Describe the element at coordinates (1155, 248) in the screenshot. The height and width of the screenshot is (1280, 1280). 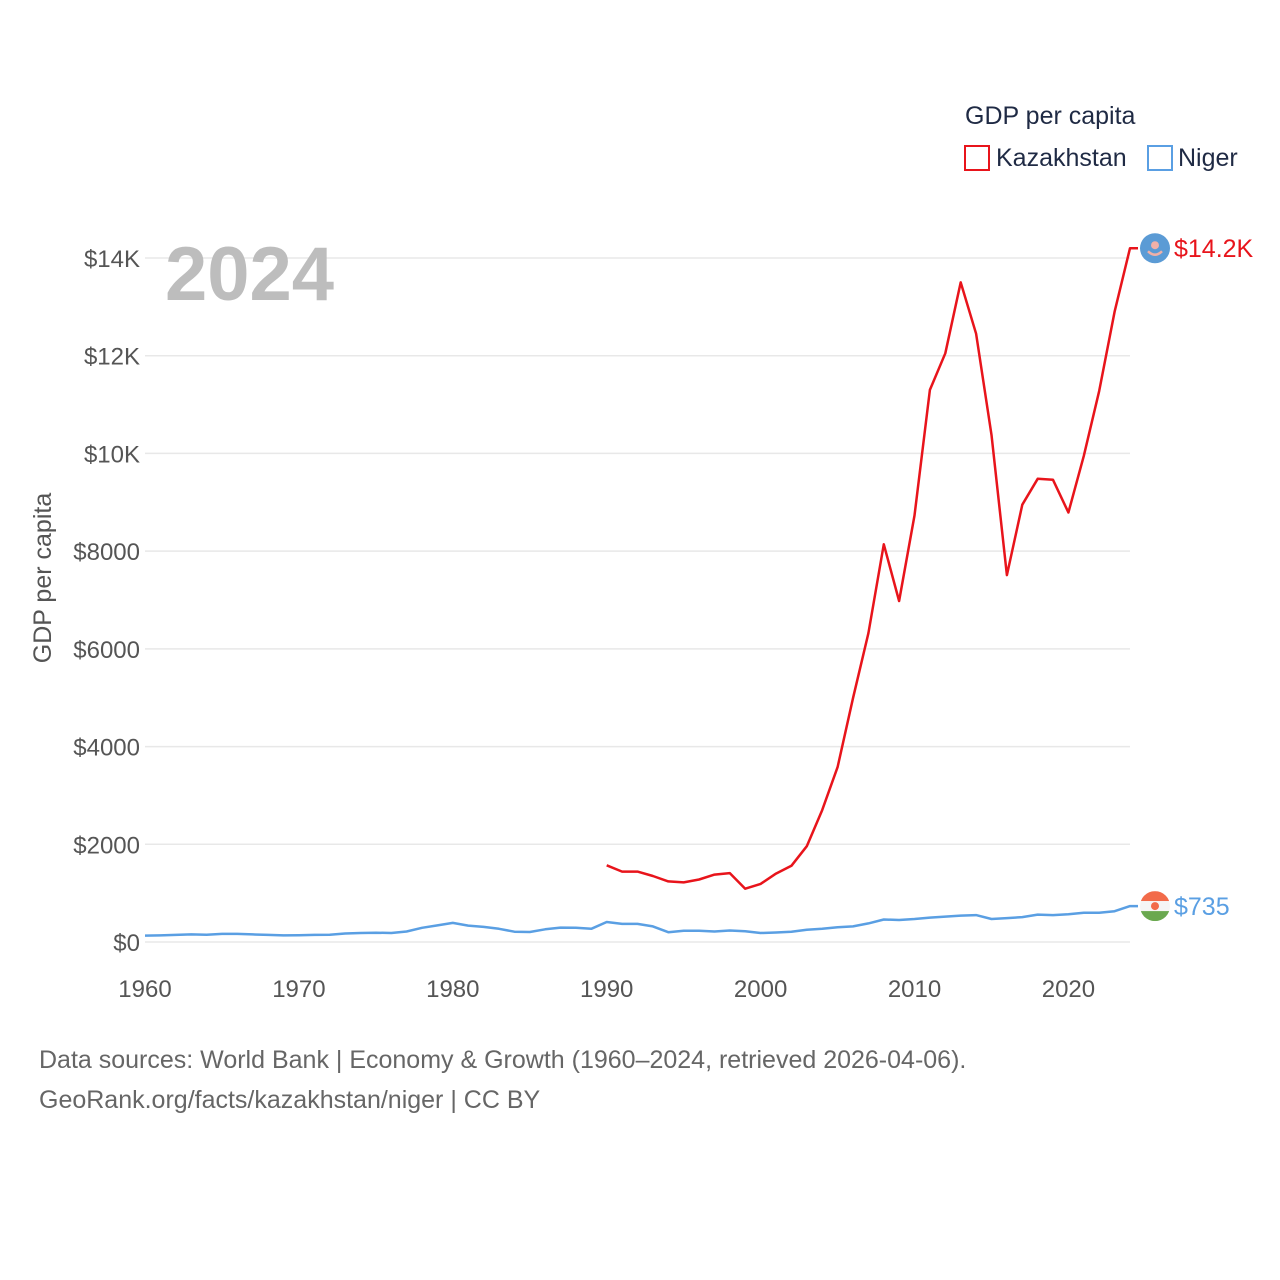
I see `kazakhstan-flag-icon` at that location.